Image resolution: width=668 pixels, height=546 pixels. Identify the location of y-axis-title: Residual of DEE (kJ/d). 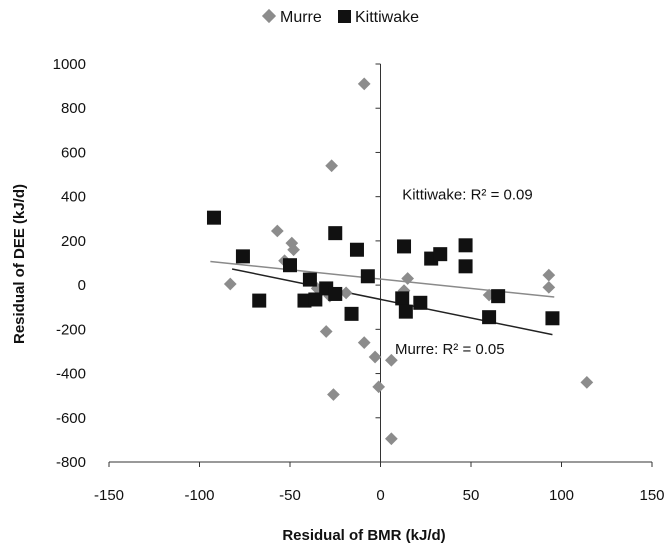
(19, 264).